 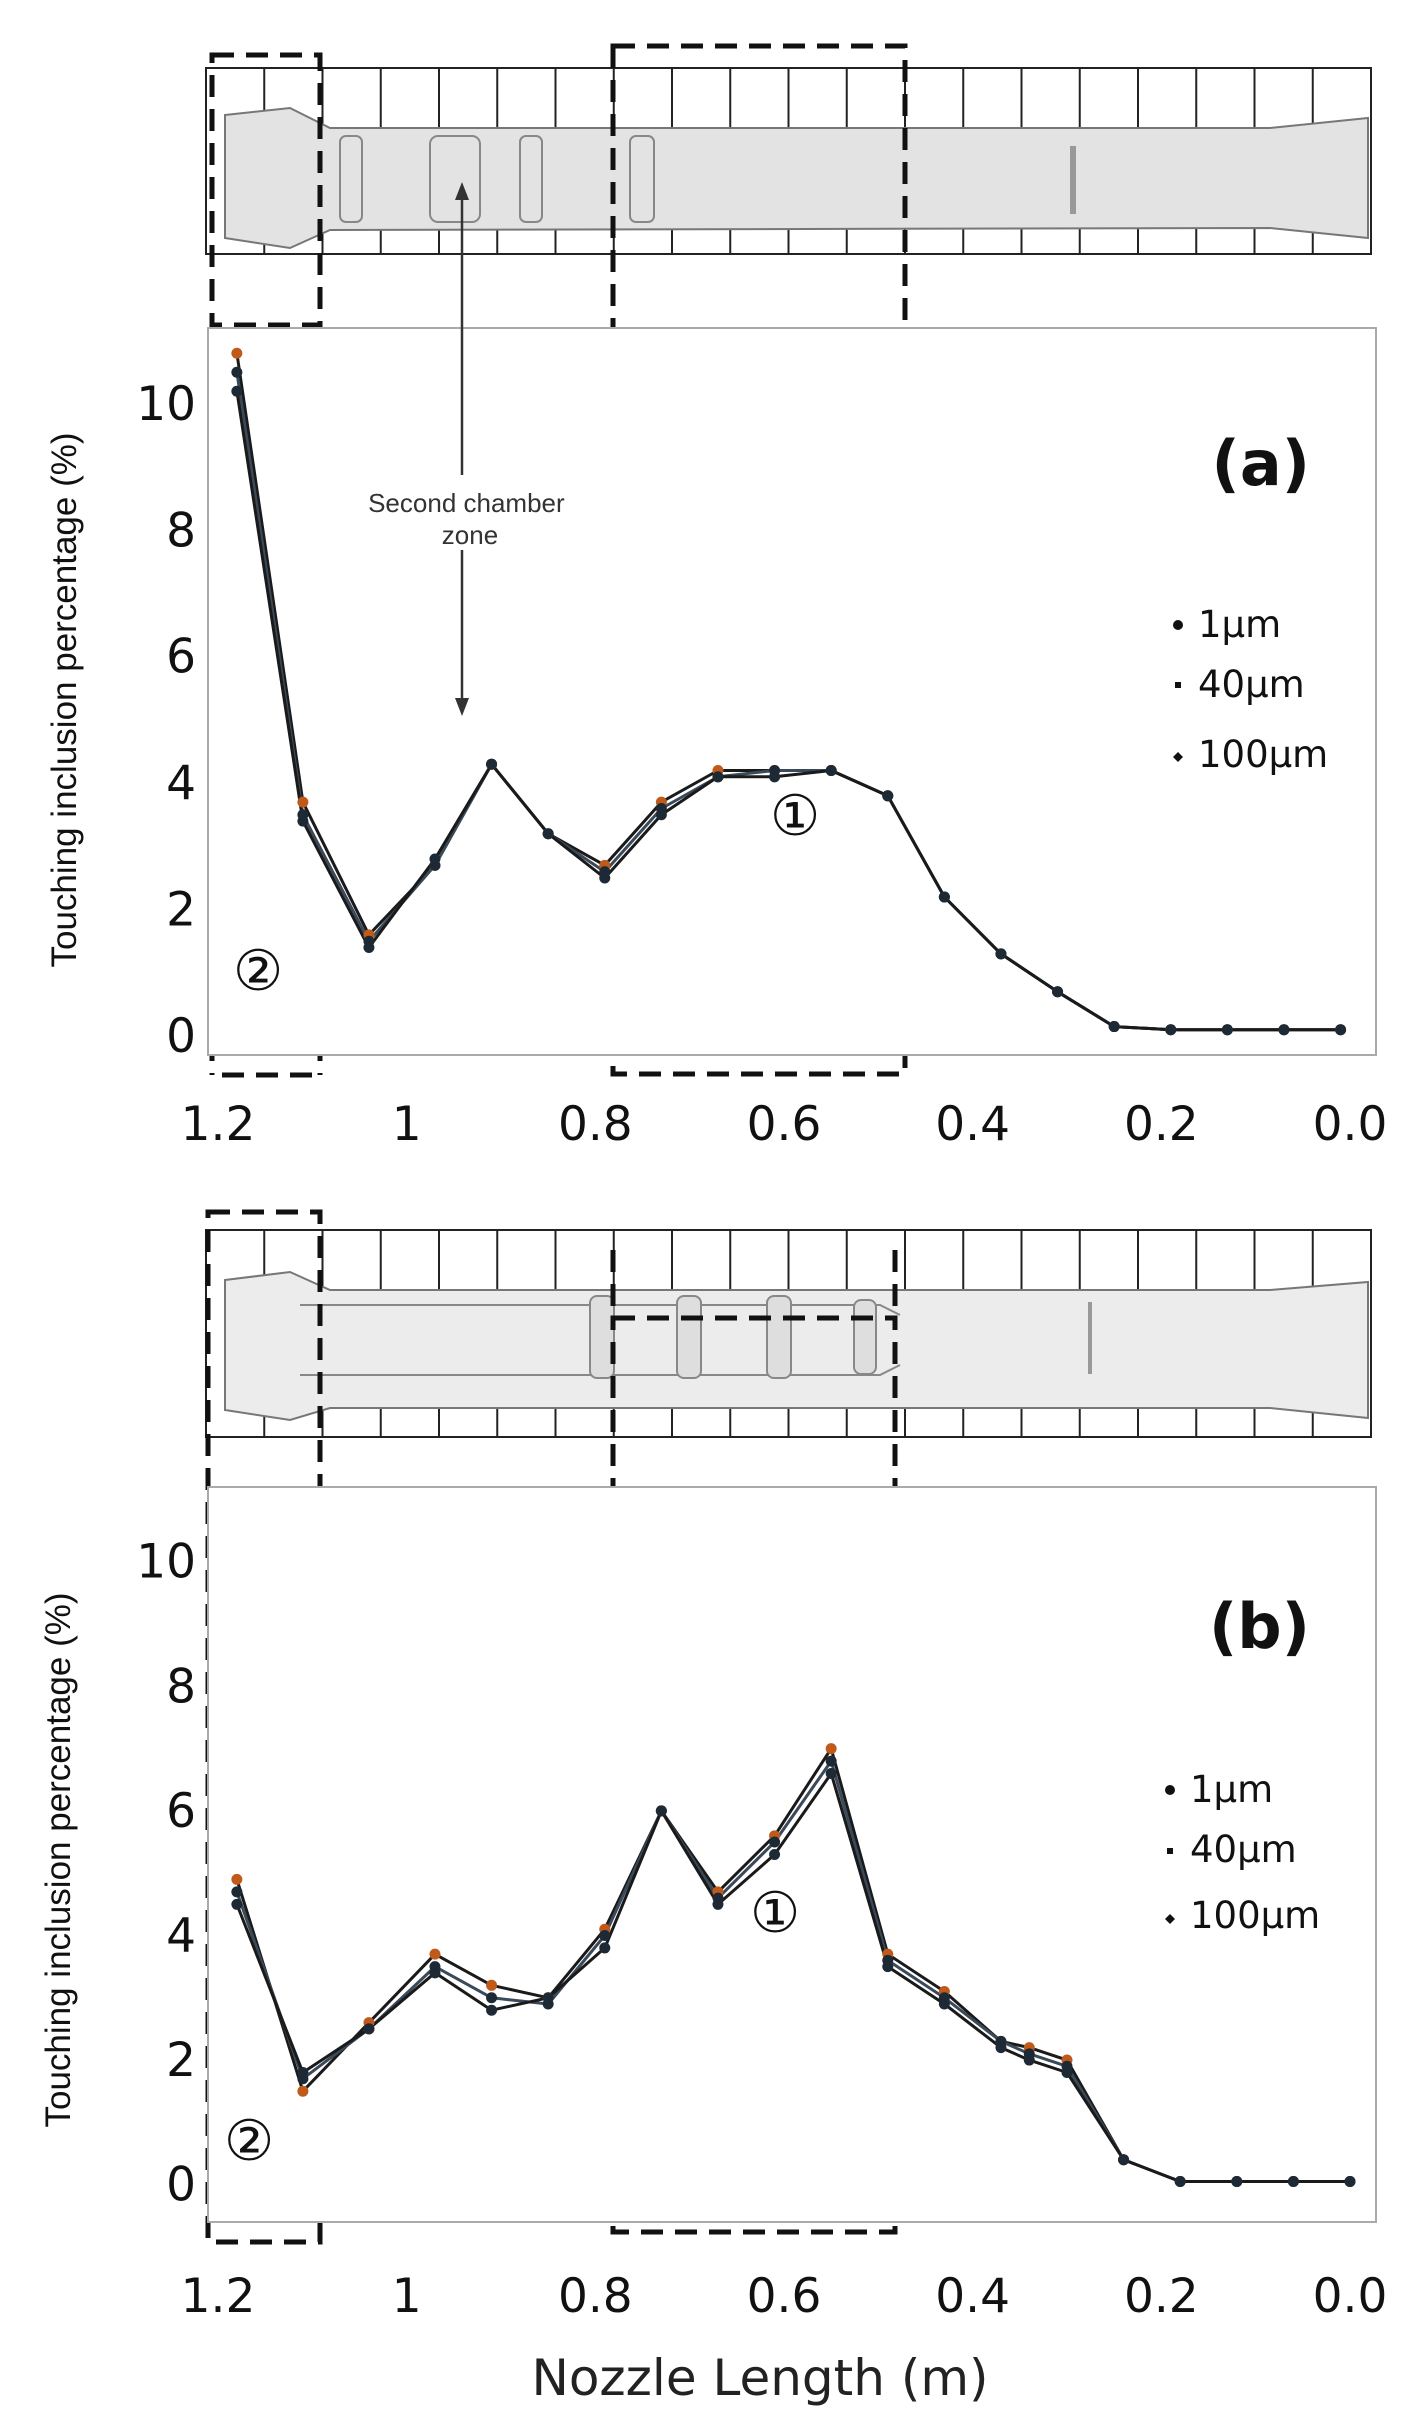 What do you see at coordinates (1178, 625) in the screenshot?
I see `legend-marker-1um-a` at bounding box center [1178, 625].